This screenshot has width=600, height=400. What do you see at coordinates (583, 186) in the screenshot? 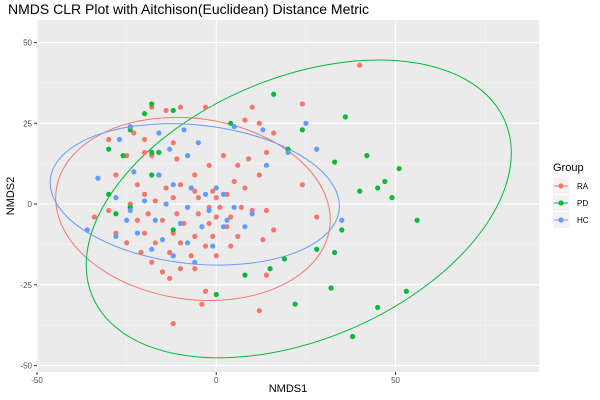
I see `legend-label-ra: RA` at bounding box center [583, 186].